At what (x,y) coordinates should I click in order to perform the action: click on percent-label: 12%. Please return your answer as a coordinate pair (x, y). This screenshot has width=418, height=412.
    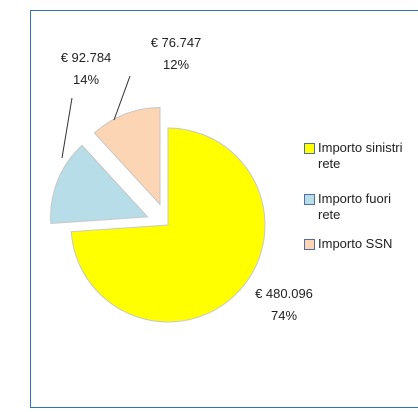
    Looking at the image, I should click on (176, 64).